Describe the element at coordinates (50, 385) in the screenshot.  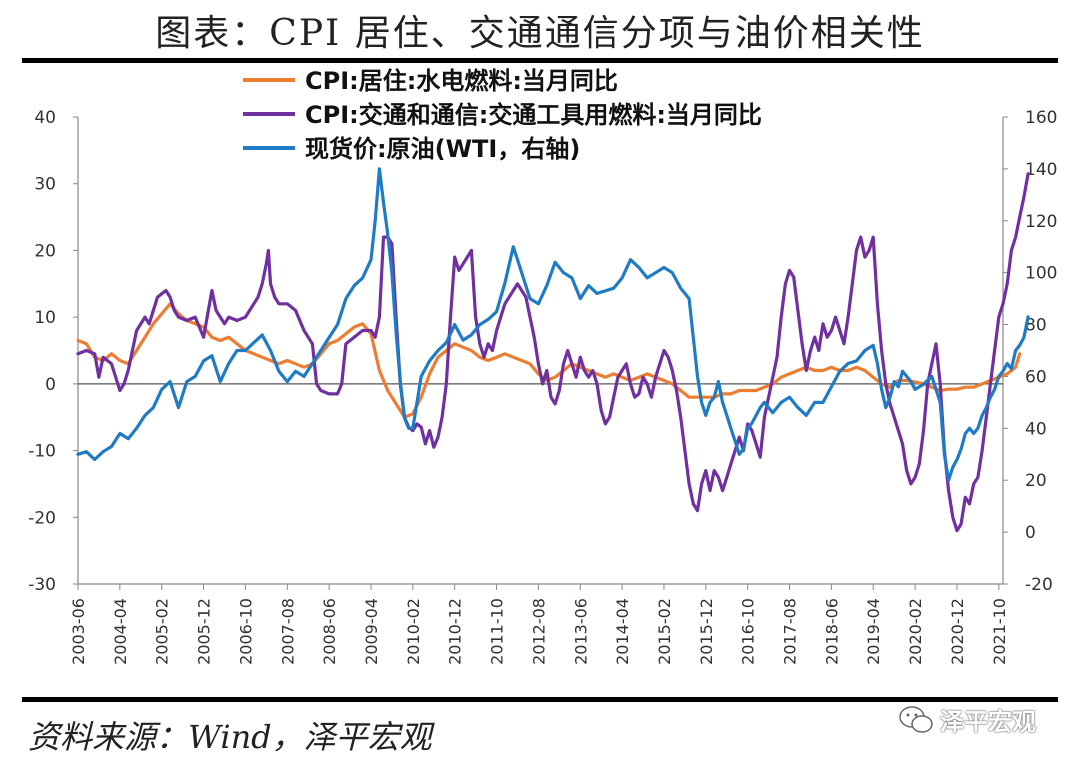
I see `left-tick-label: 0` at that location.